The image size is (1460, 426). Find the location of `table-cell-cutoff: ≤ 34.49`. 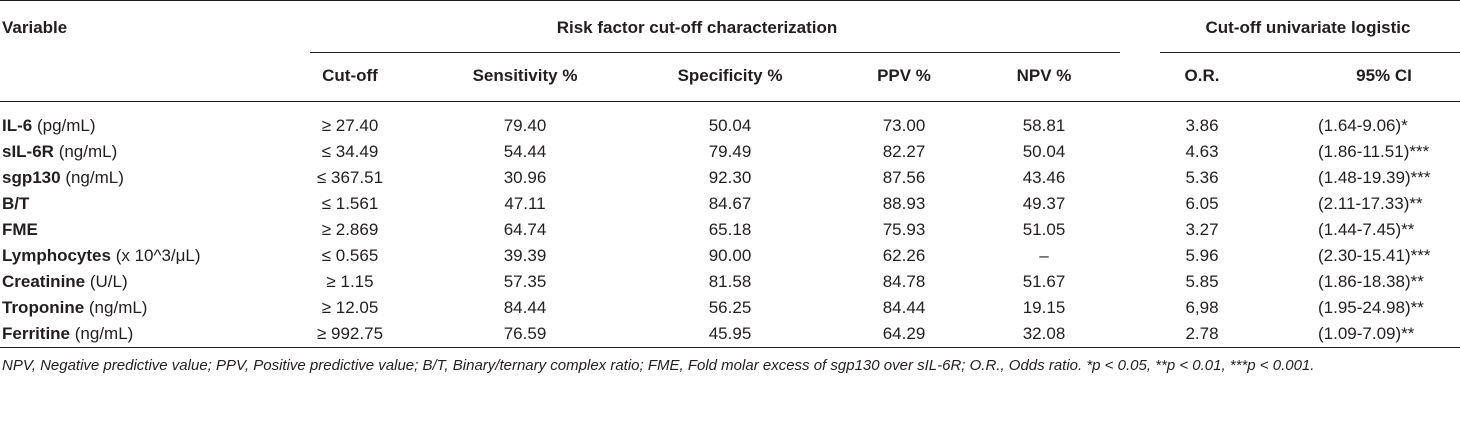

table-cell-cutoff: ≤ 34.49 is located at coordinates (350, 151).